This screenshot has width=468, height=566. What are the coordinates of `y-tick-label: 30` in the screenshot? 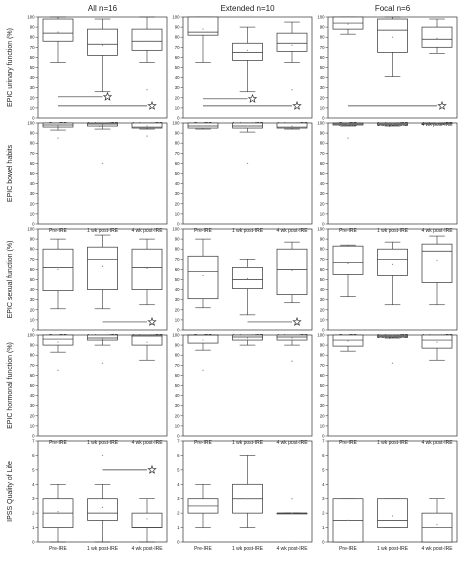 It's located at (177, 405).